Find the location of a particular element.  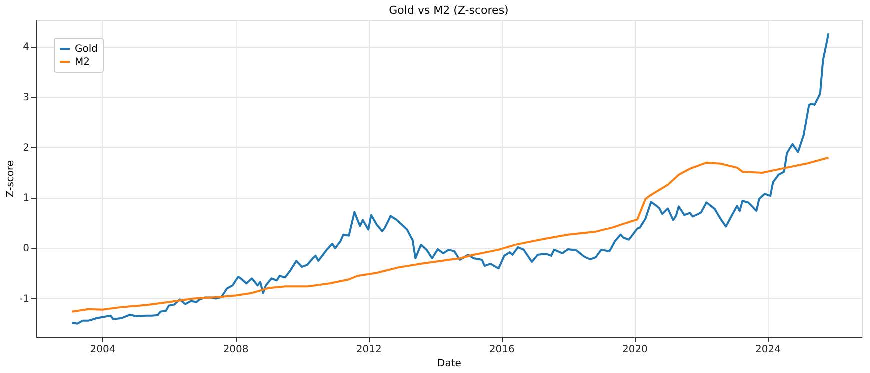

x-tick-label: 2004 is located at coordinates (103, 350).